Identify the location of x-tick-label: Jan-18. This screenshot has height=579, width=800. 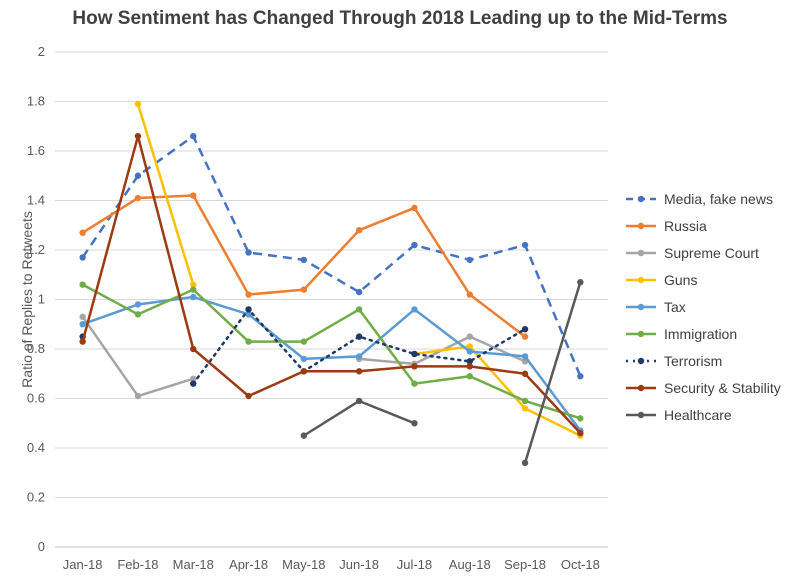
(83, 564).